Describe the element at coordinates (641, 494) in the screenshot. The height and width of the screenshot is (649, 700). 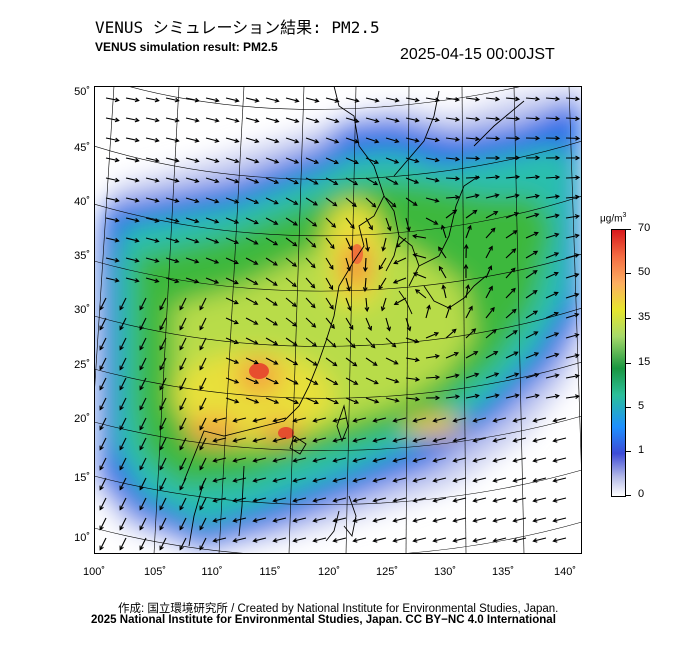
I see `colorbar-label: 0` at that location.